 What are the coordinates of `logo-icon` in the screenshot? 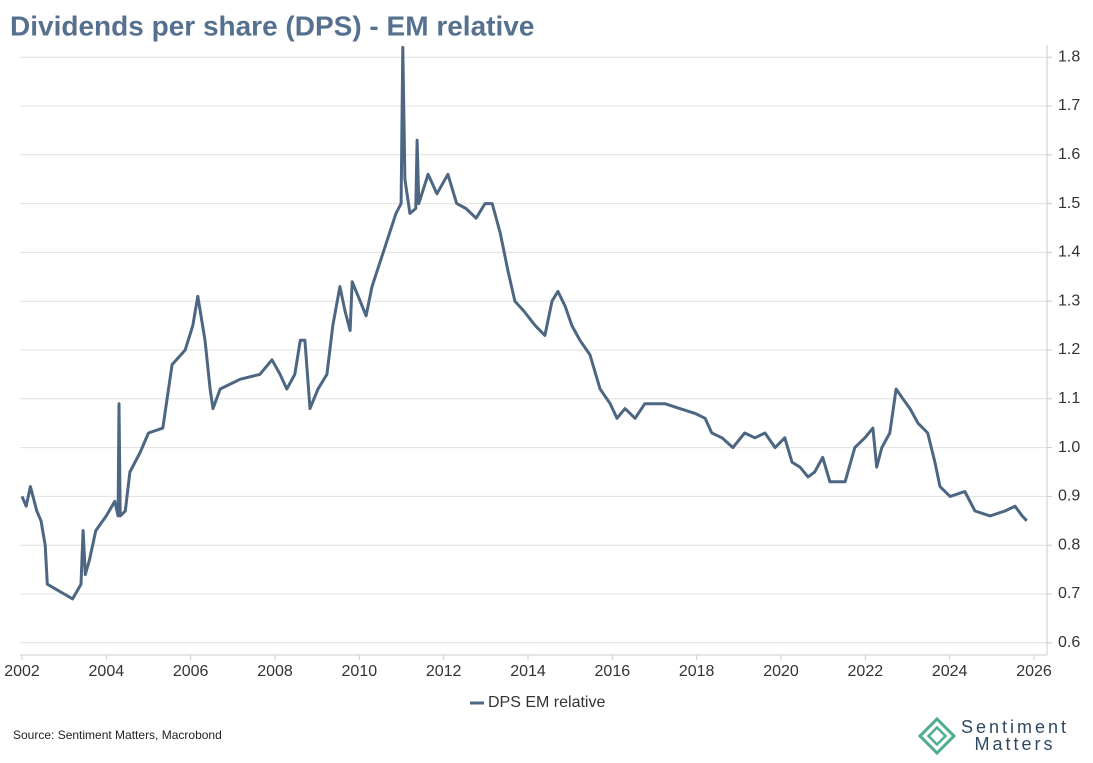 It's located at (937, 736).